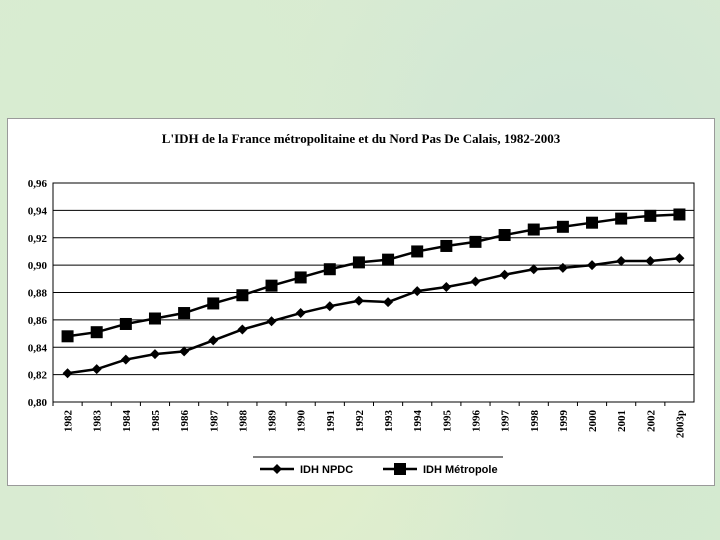 The image size is (720, 540). Describe the element at coordinates (506, 421) in the screenshot. I see `x-tick-label: 1997` at that location.